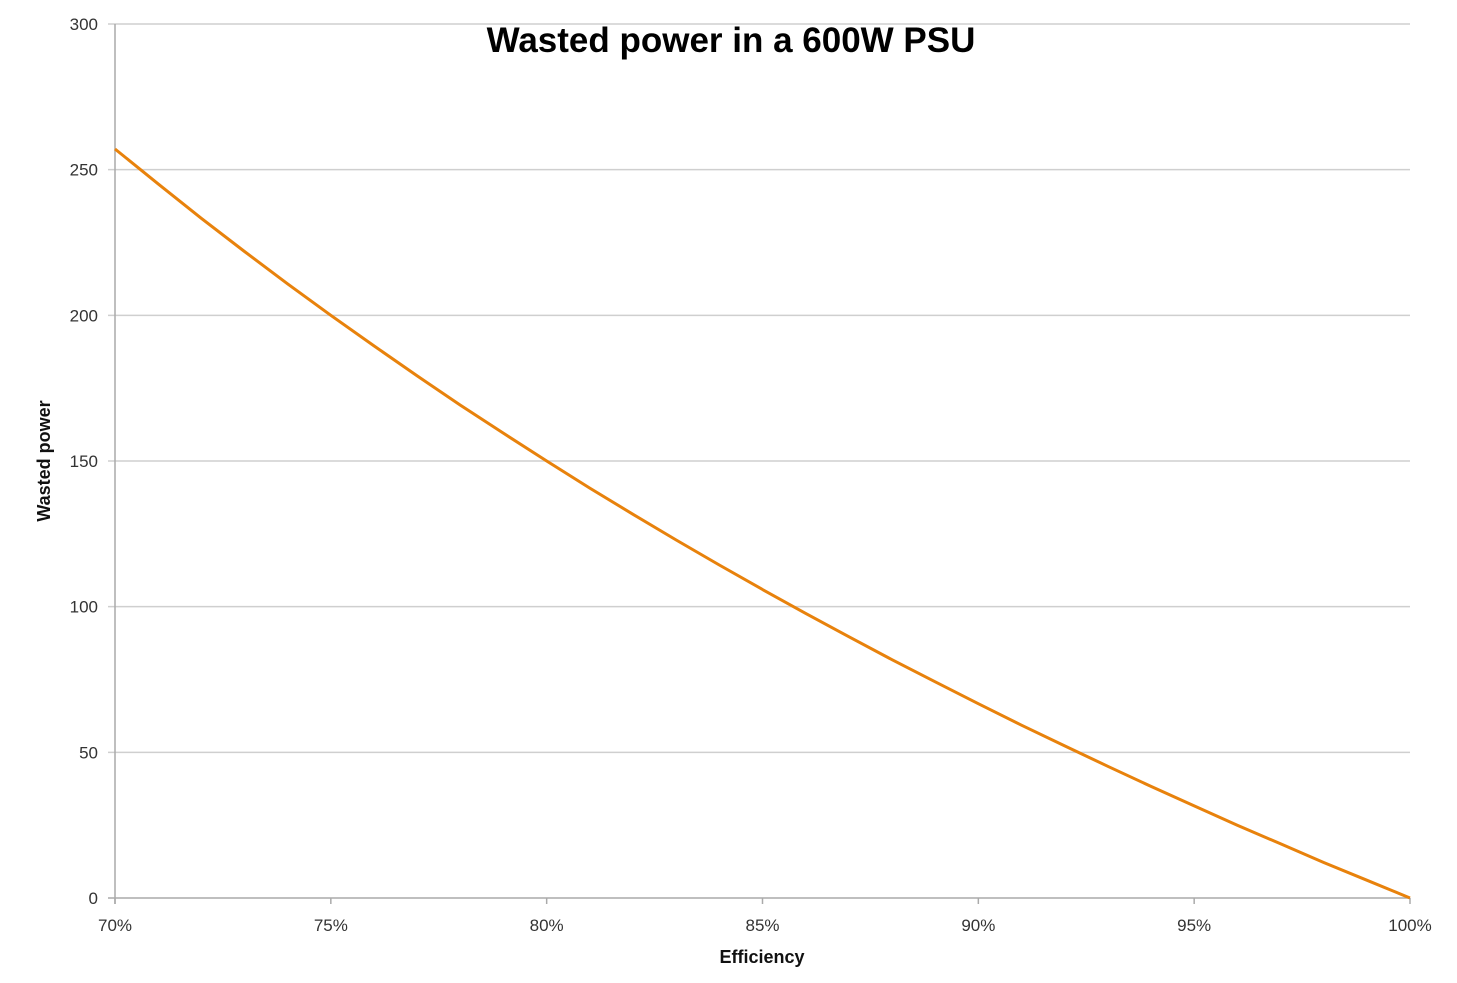  What do you see at coordinates (731, 40) in the screenshot?
I see `chart-title: Wasted power in a 600W PSU` at bounding box center [731, 40].